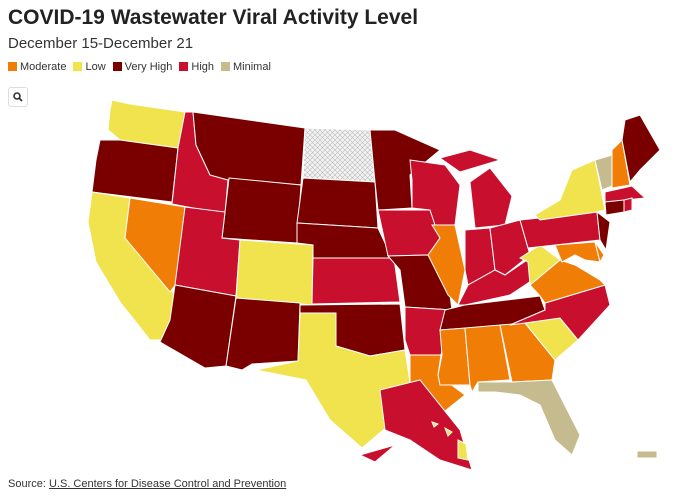  I want to click on legend-item: Very High, so click(142, 67).